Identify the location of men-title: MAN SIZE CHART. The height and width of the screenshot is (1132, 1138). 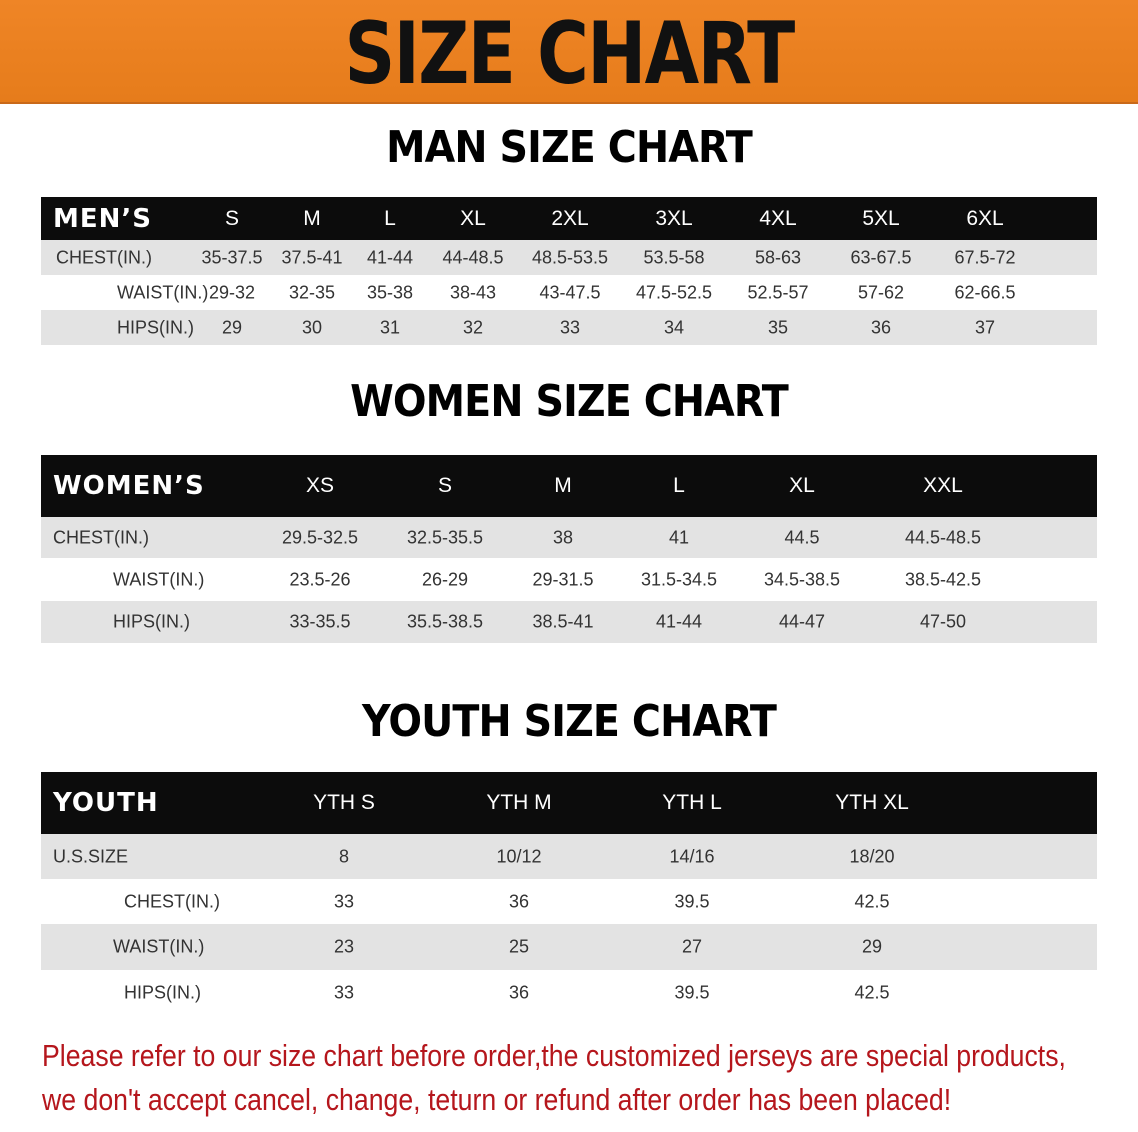
(569, 147).